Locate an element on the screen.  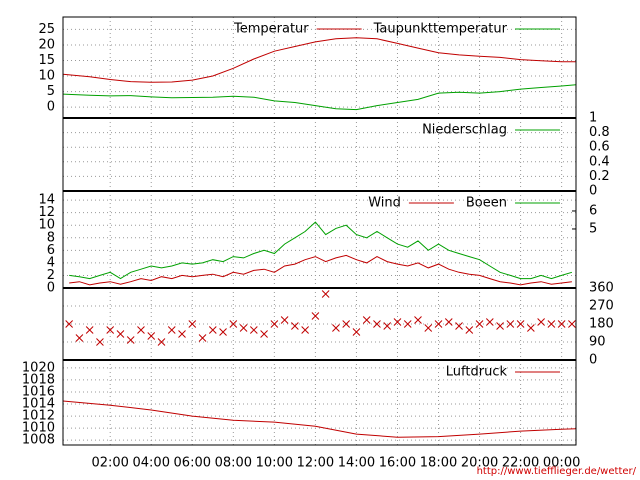
x-tick-label: 22:00 is located at coordinates (520, 463).